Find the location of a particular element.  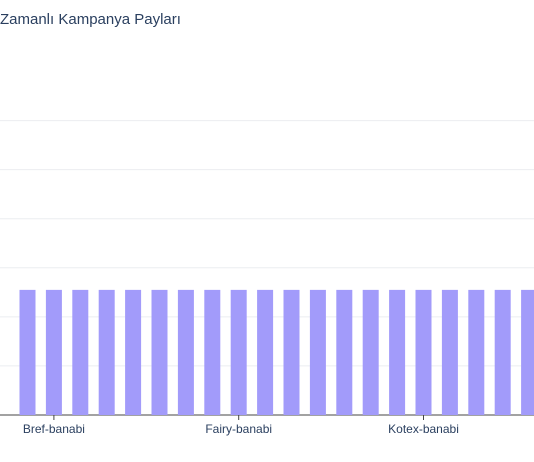

x-tick-label: Fairy-banabi is located at coordinates (238, 429).